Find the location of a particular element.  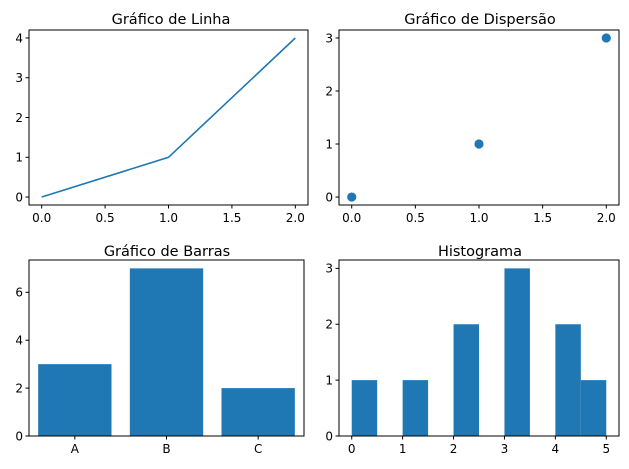

bar-chart-category-label: A is located at coordinates (75, 449).